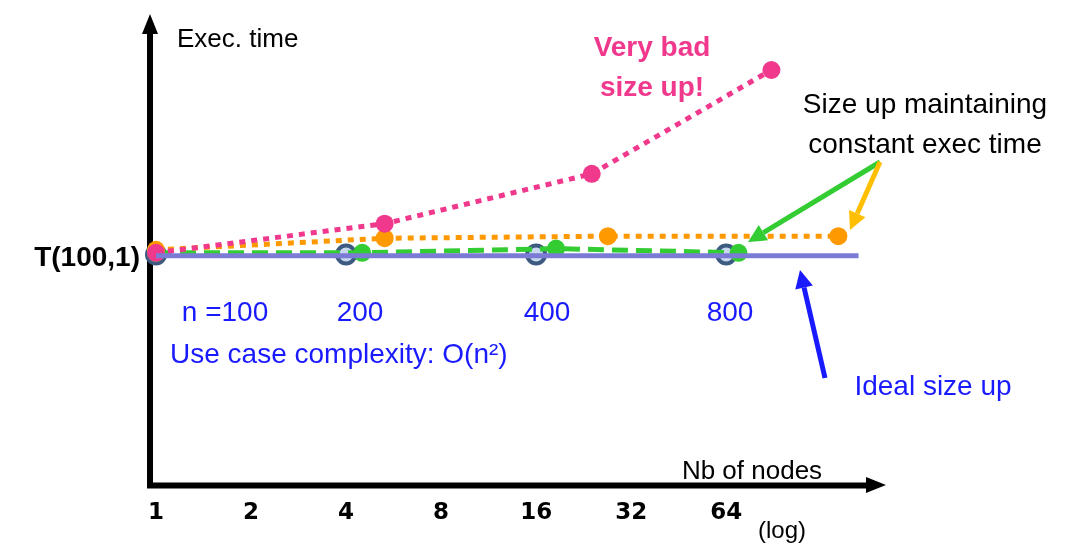 This screenshot has height=549, width=1079. Describe the element at coordinates (631, 511) in the screenshot. I see `x-tick-label: 32` at that location.